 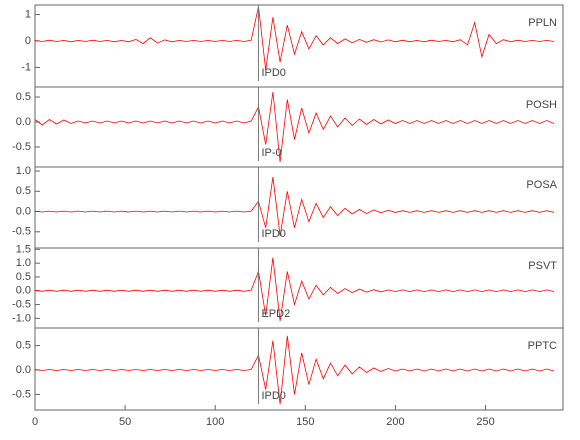 What do you see at coordinates (28, 14) in the screenshot?
I see `y-tick-label: 1` at bounding box center [28, 14].